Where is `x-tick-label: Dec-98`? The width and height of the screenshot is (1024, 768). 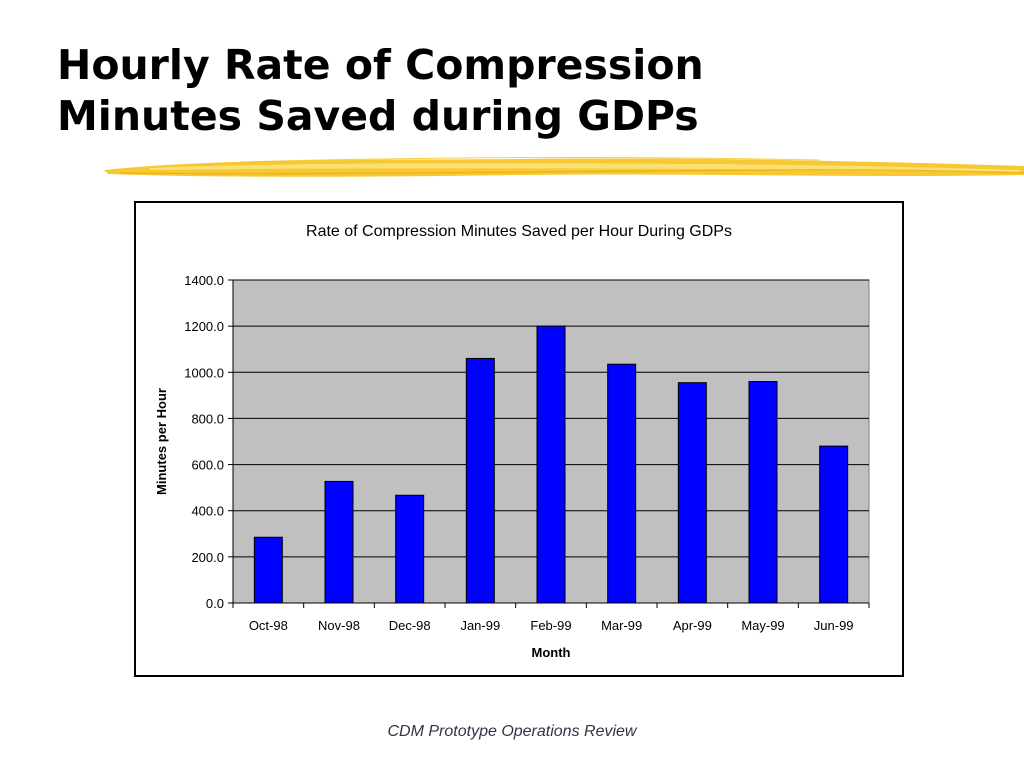 x-tick-label: Dec-98 is located at coordinates (410, 625).